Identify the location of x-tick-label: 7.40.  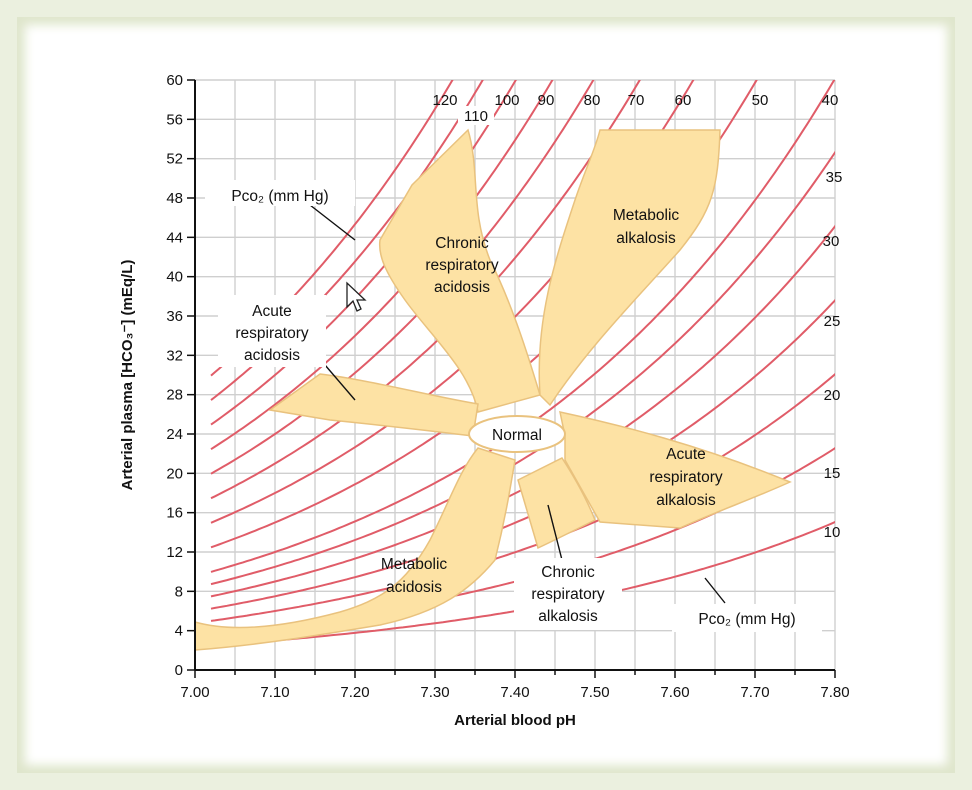
(514, 692).